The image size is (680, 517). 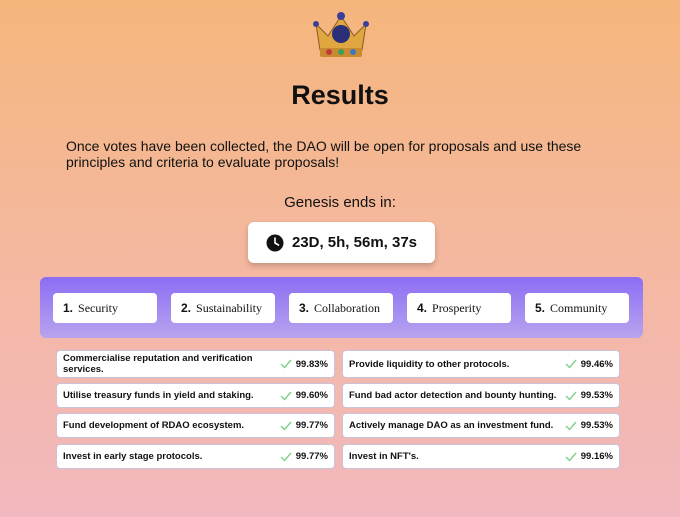 I want to click on clock-icon, so click(x=275, y=242).